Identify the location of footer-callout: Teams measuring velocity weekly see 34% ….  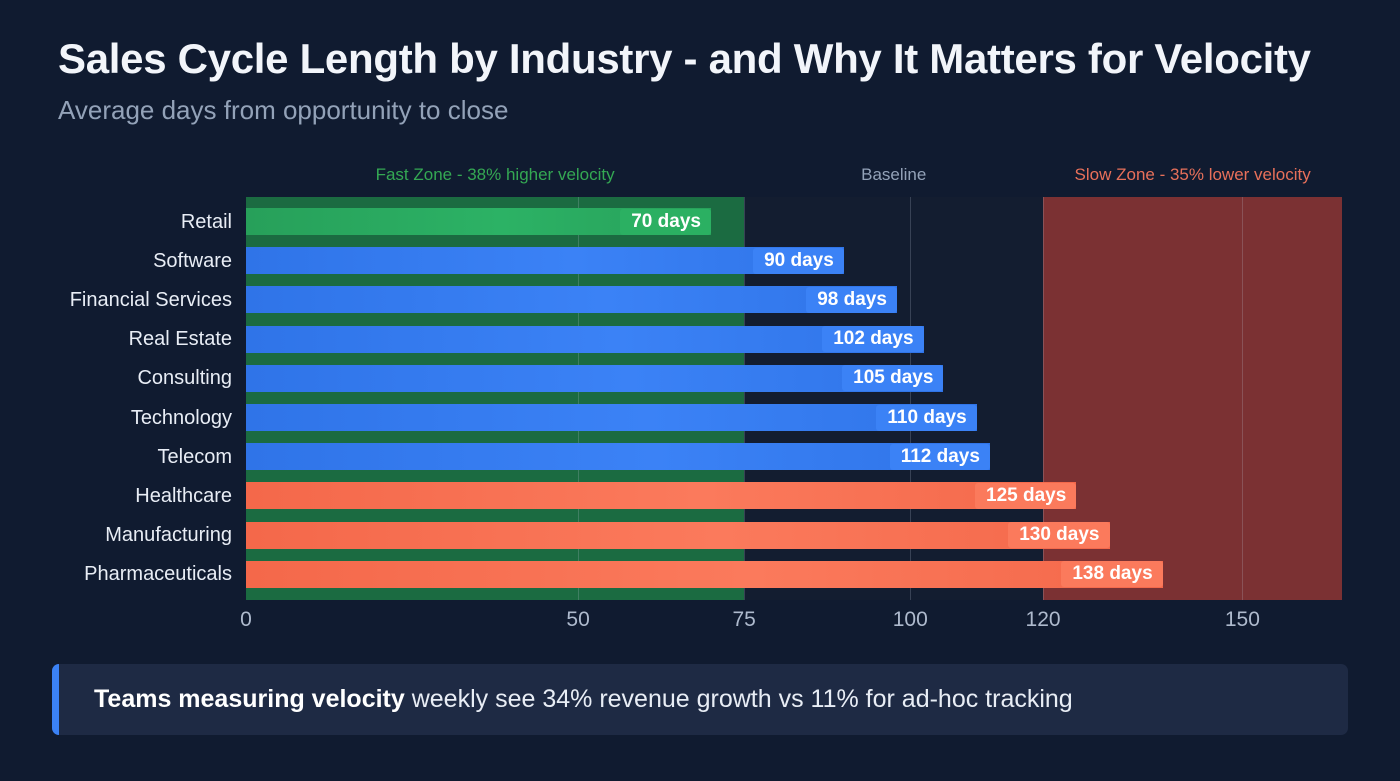
(700, 699).